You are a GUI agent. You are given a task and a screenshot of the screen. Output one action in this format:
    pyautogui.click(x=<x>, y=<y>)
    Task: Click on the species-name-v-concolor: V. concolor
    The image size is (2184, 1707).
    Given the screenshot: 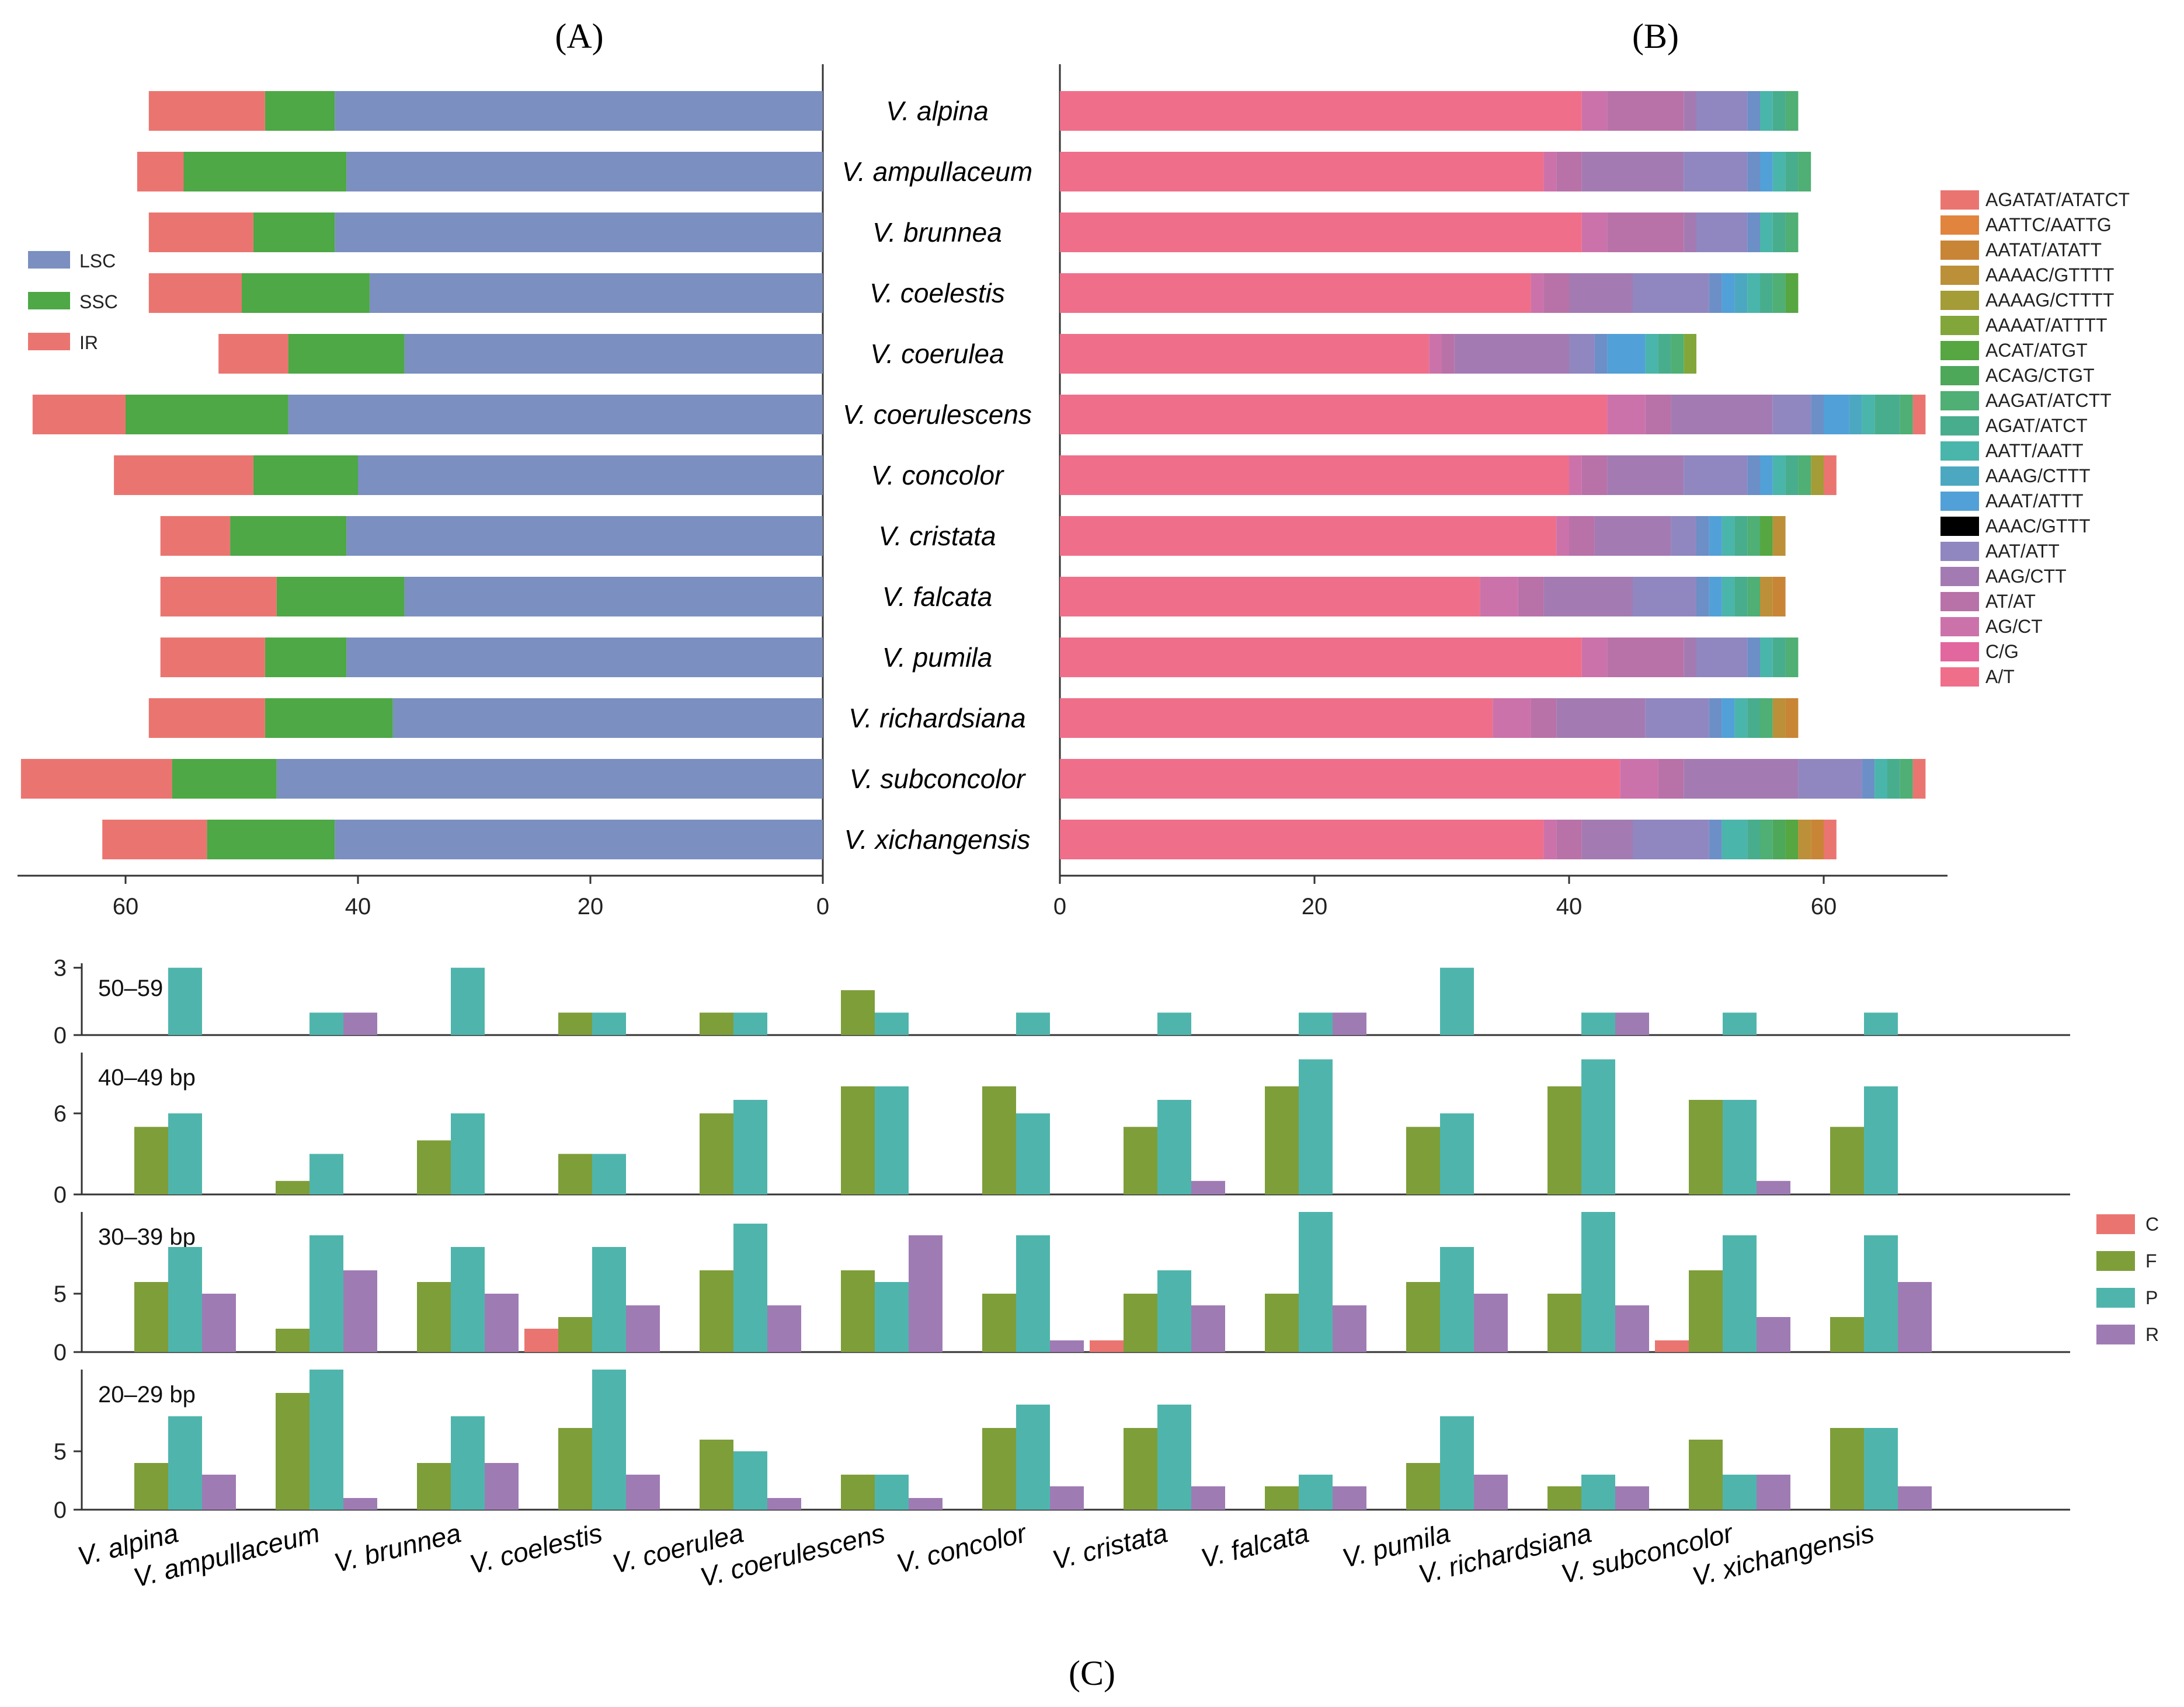 What is the action you would take?
    pyautogui.click(x=937, y=475)
    